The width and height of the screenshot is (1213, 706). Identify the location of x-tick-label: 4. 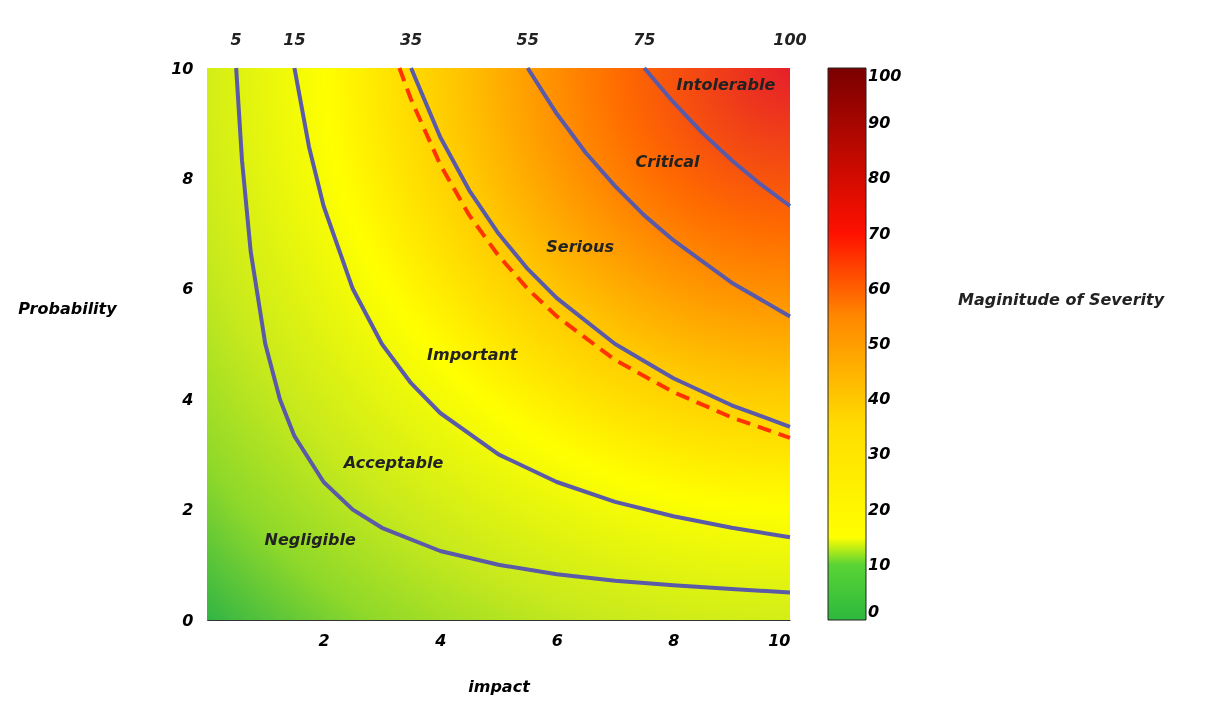
(440, 640).